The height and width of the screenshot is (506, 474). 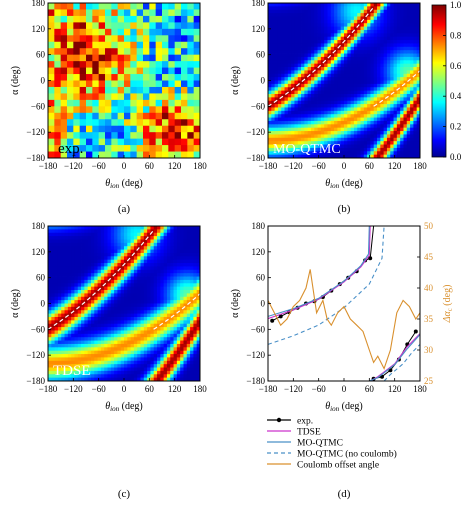 I want to click on y-tick-label: 0, so click(x=263, y=304).